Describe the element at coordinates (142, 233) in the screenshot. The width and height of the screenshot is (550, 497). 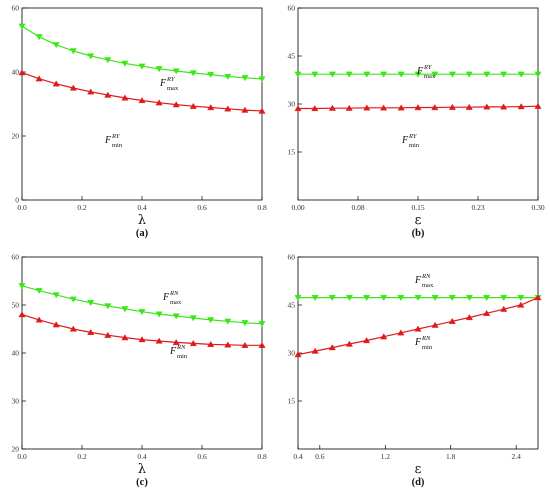
I see `panel-caption: (a)` at that location.